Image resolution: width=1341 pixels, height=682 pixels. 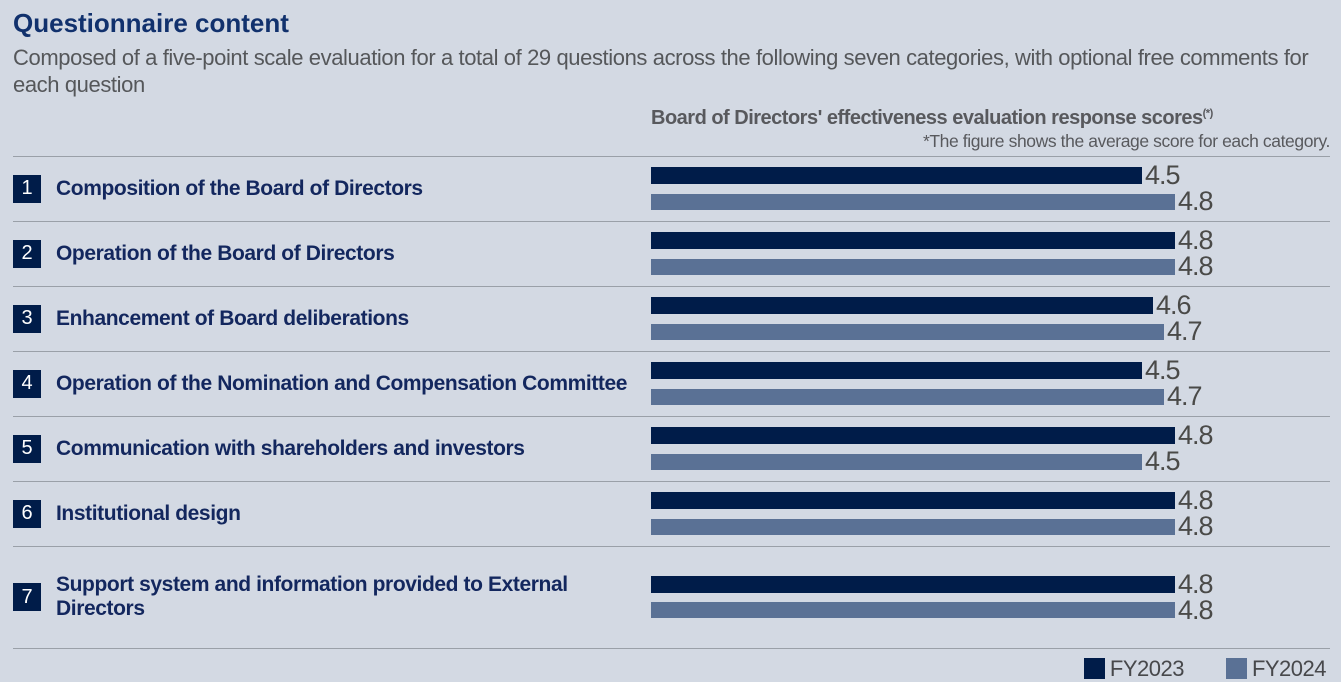 What do you see at coordinates (225, 253) in the screenshot?
I see `category-label: Operation of the Board of Directors` at bounding box center [225, 253].